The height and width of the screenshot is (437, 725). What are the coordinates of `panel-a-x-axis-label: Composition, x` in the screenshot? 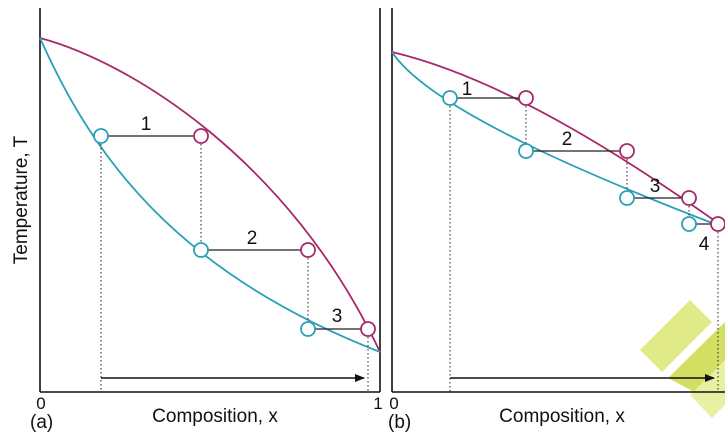 It's located at (215, 416).